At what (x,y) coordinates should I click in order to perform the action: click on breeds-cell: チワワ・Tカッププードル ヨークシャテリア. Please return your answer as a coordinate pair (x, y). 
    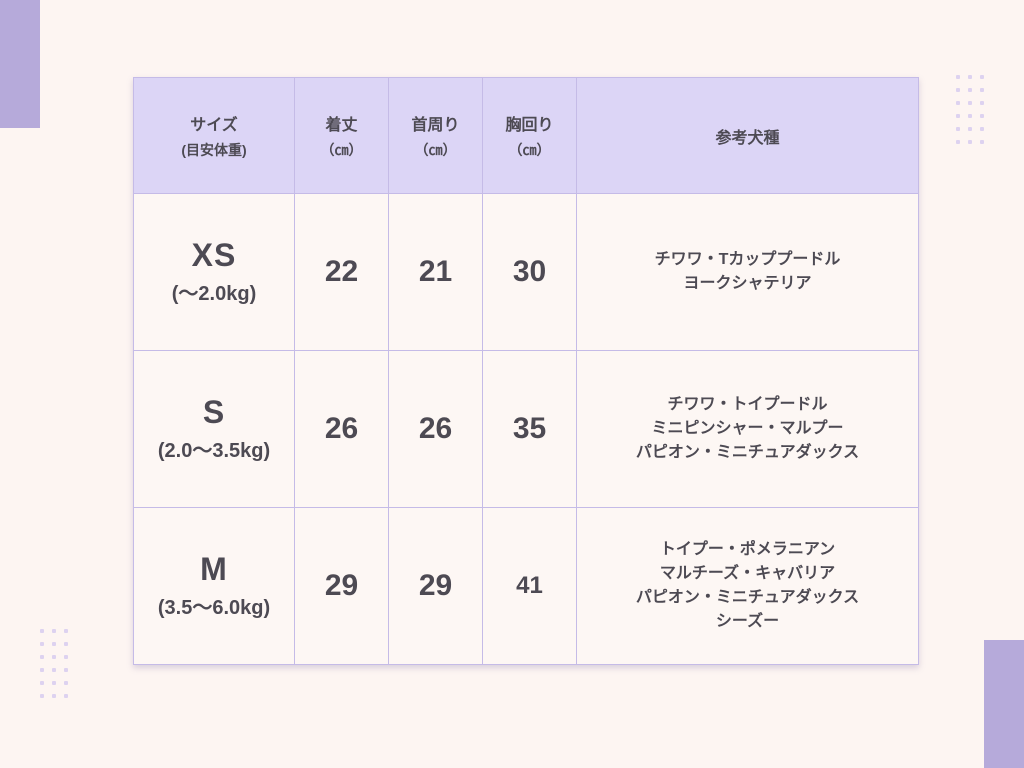
    Looking at the image, I should click on (747, 272).